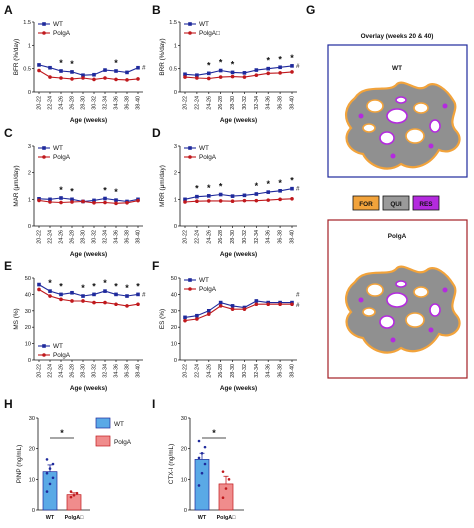  Describe the element at coordinates (95, 237) in the screenshot. I see `x-tick-label-c: 30-32` at that location.